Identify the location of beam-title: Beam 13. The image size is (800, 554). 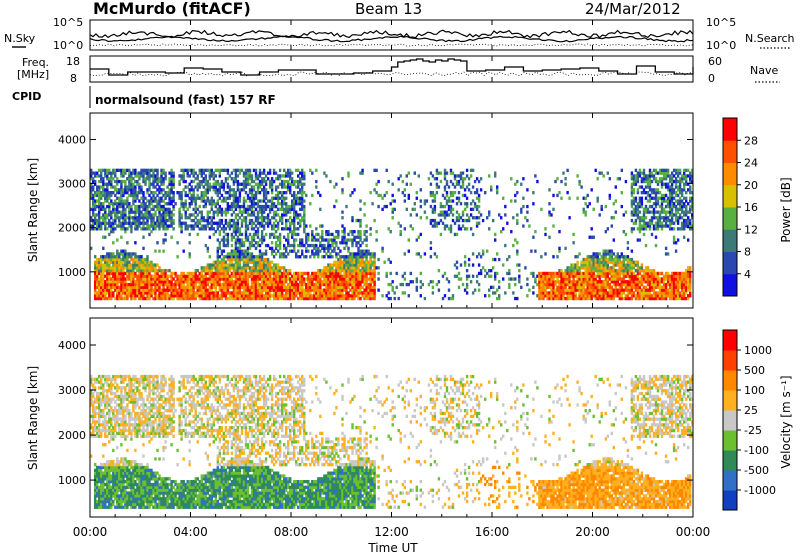
(388, 9).